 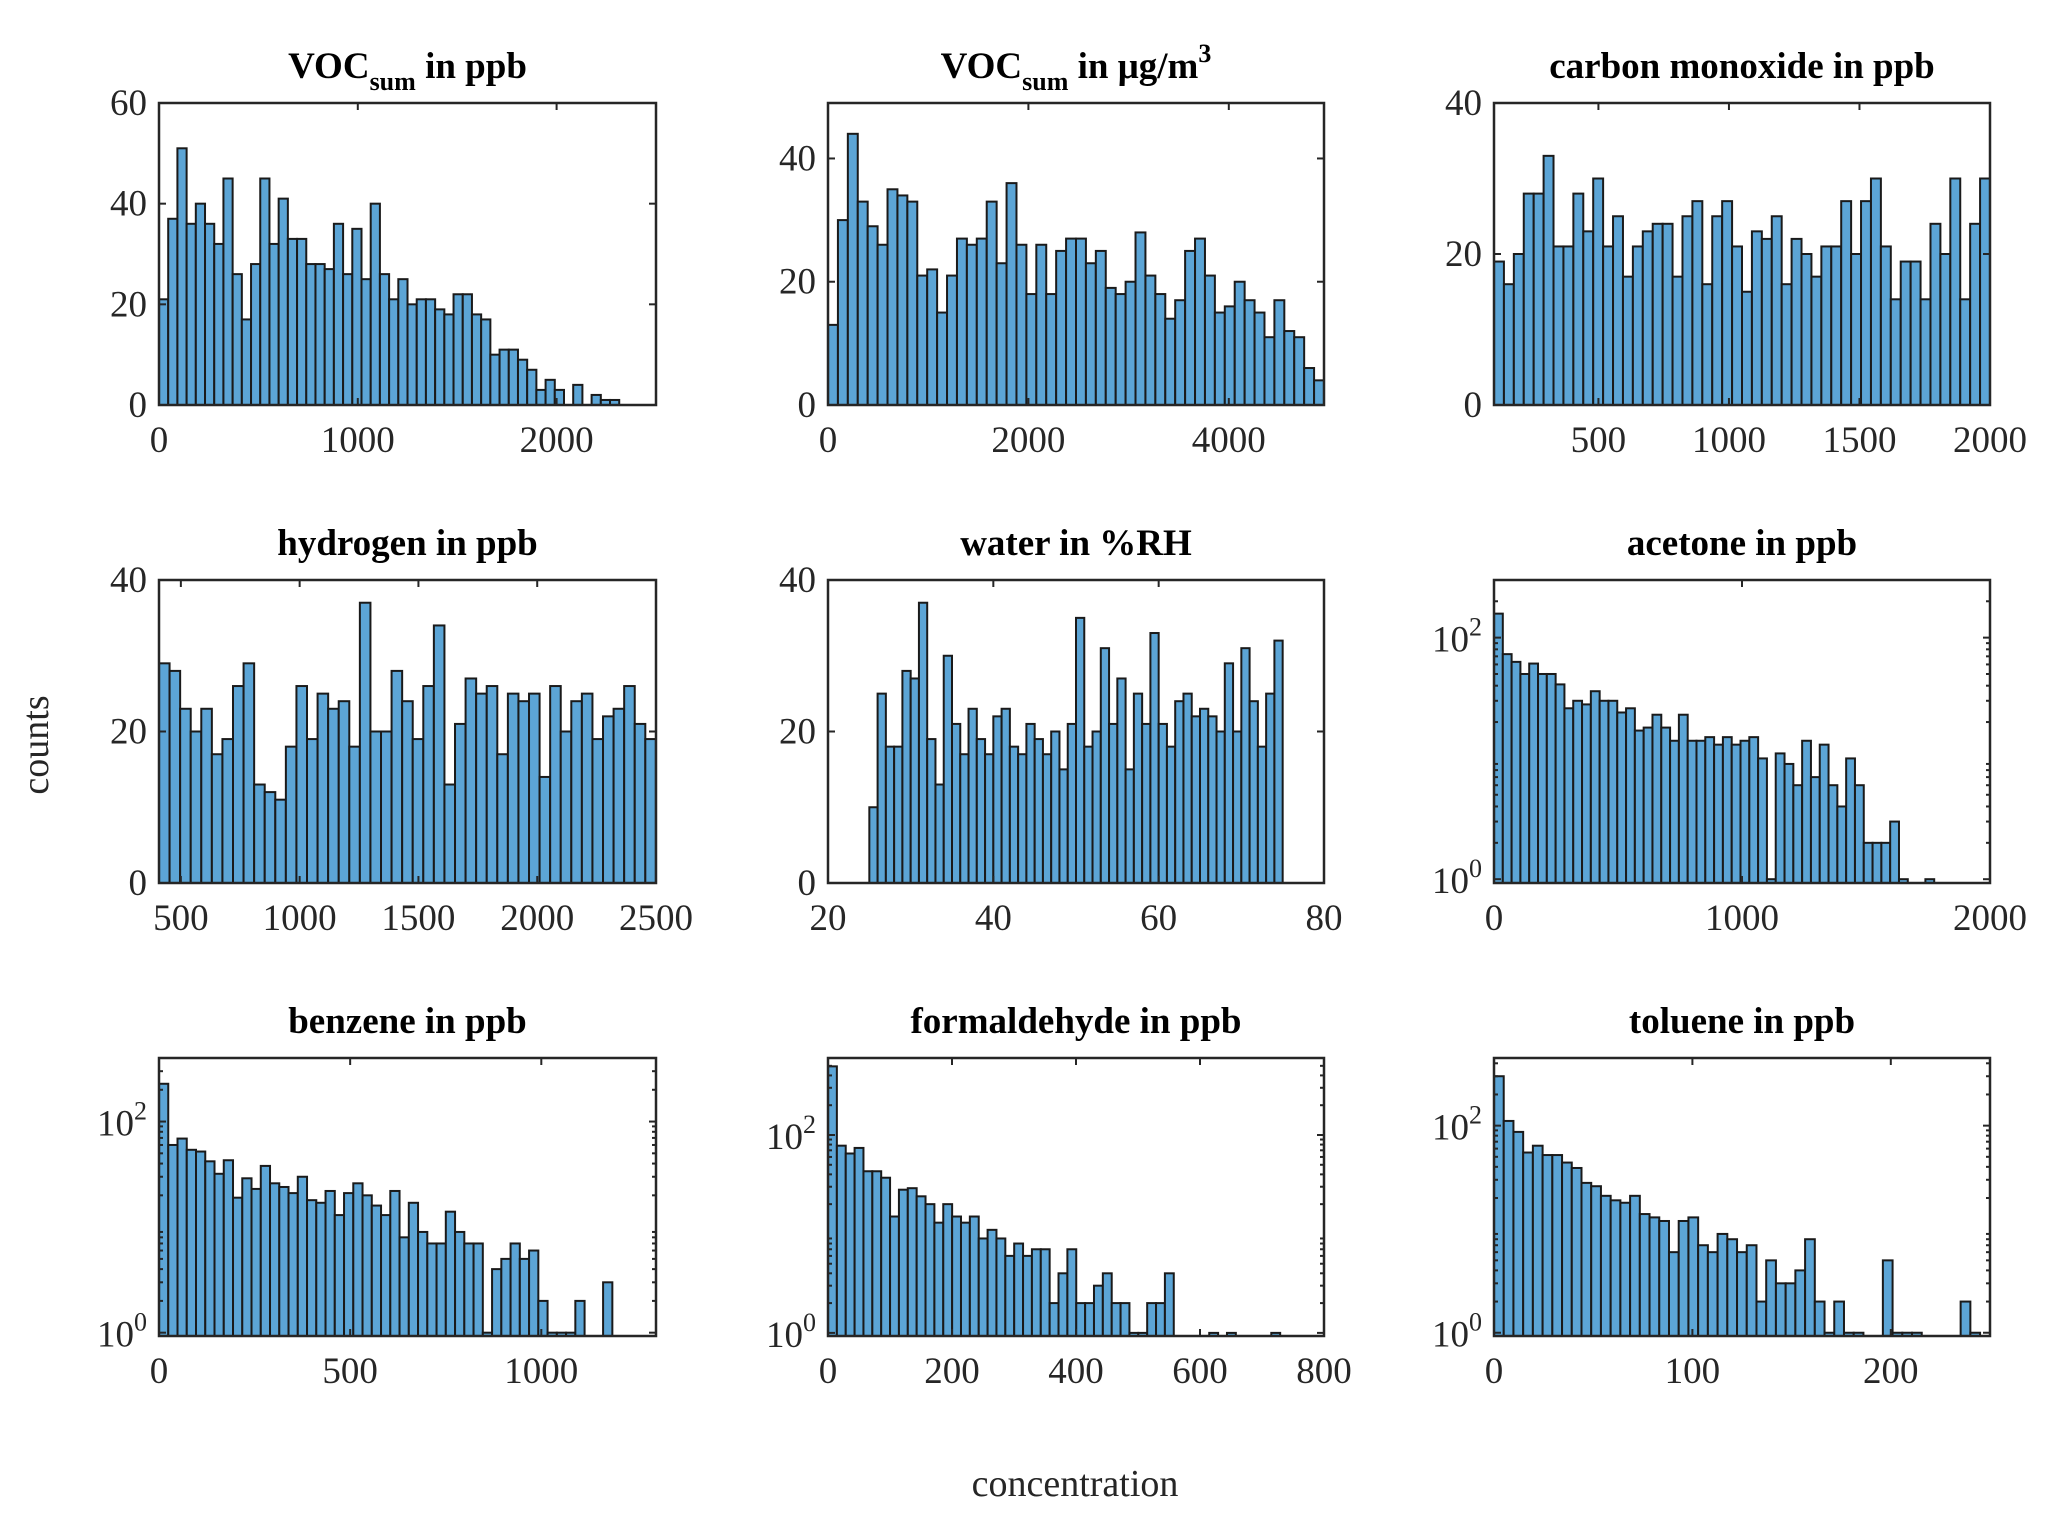 I want to click on x-tick-label: 4000, so click(x=1229, y=440).